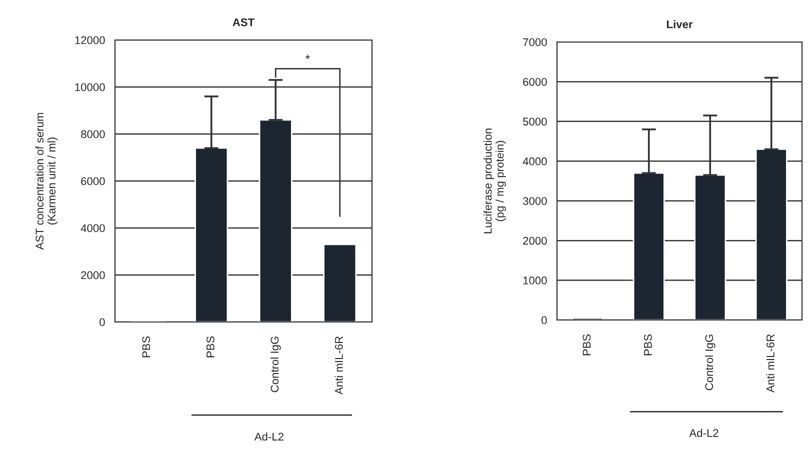 The image size is (809, 452). I want to click on chart-title: AST, so click(243, 22).